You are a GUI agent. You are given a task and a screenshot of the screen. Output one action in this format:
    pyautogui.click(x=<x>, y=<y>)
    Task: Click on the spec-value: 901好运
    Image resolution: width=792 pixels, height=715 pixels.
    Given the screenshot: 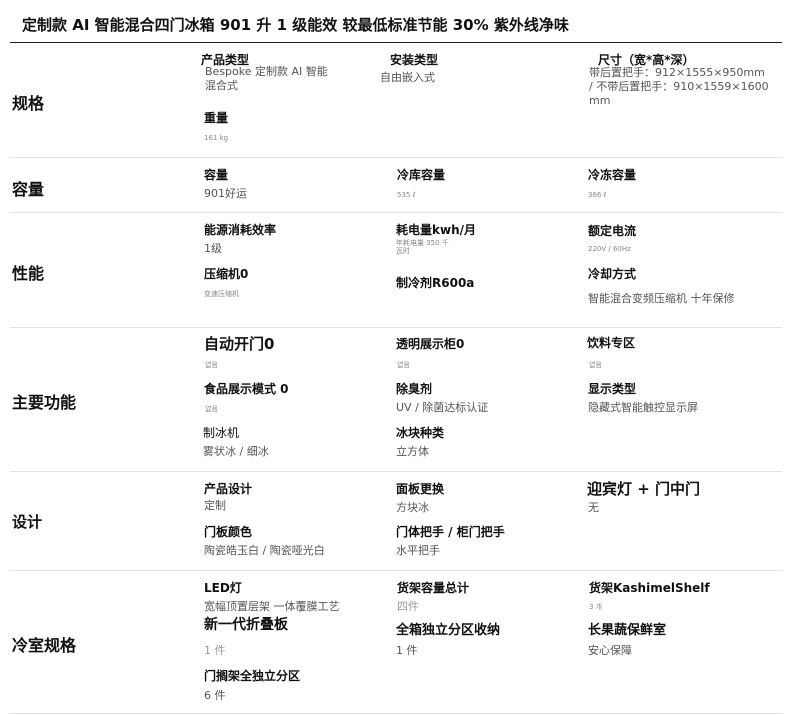 What is the action you would take?
    pyautogui.click(x=225, y=193)
    